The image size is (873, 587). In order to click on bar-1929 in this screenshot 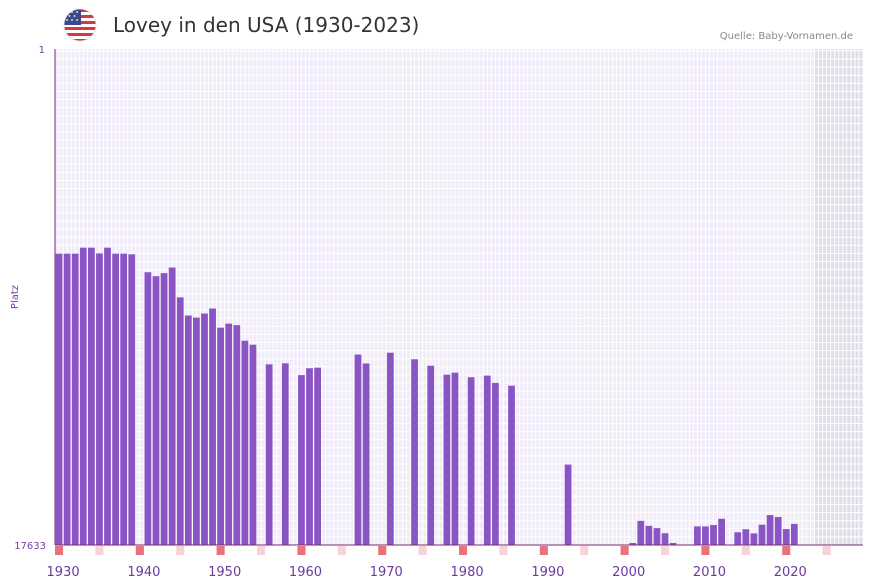, I will do `click(59, 399)`.